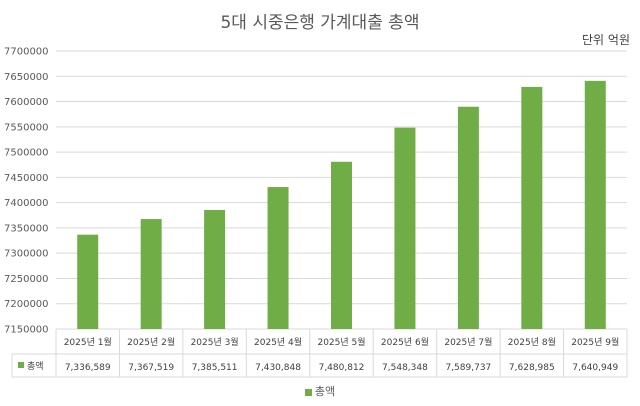 Image resolution: width=640 pixels, height=406 pixels. I want to click on y-tick-label: 7250000, so click(26, 279).